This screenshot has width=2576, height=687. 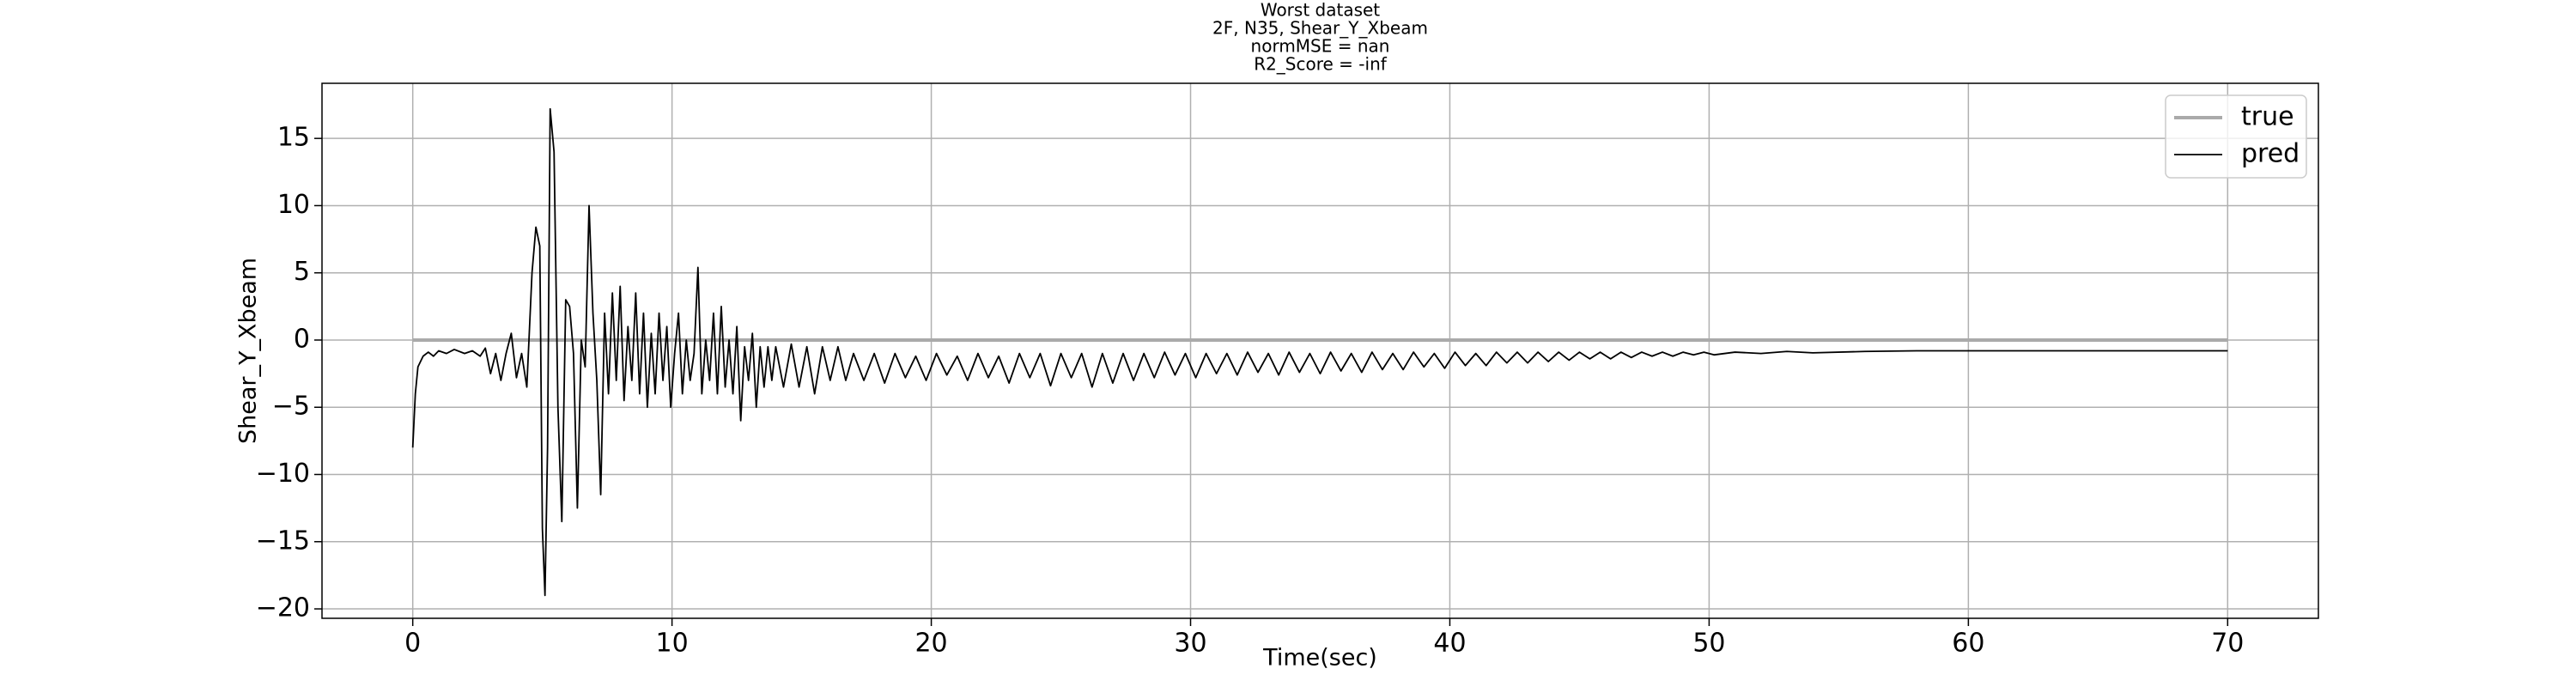 I want to click on chart-title: normMSE = nan, so click(x=1320, y=46).